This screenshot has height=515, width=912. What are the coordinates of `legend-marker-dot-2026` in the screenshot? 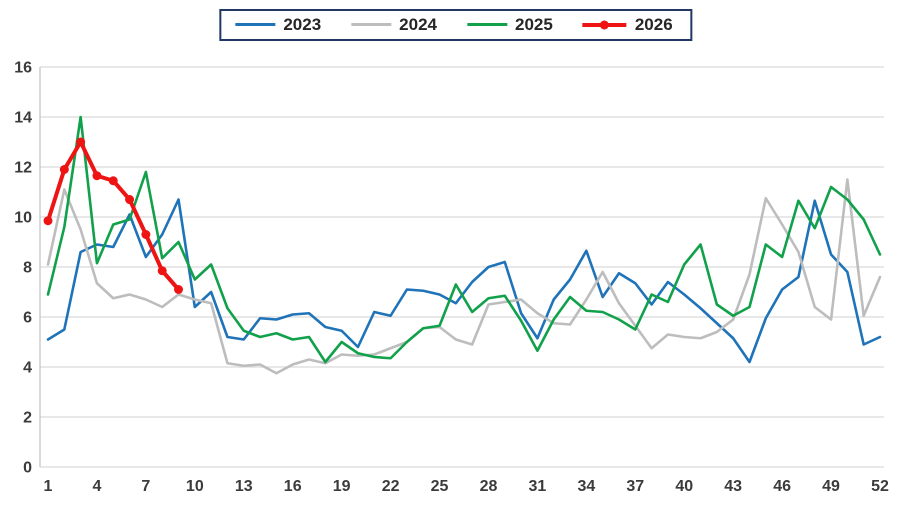 It's located at (605, 24).